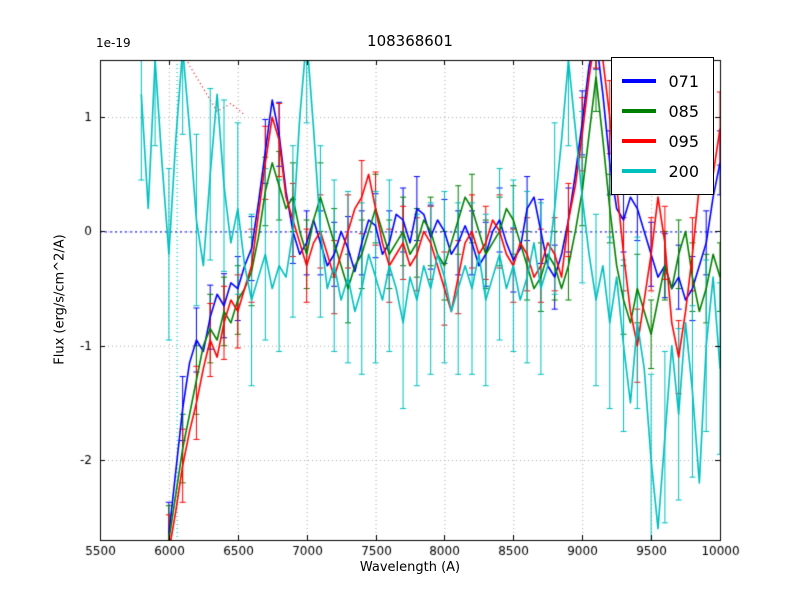 The image size is (800, 600). Describe the element at coordinates (660, 111) in the screenshot. I see `legend-entry: 085` at that location.